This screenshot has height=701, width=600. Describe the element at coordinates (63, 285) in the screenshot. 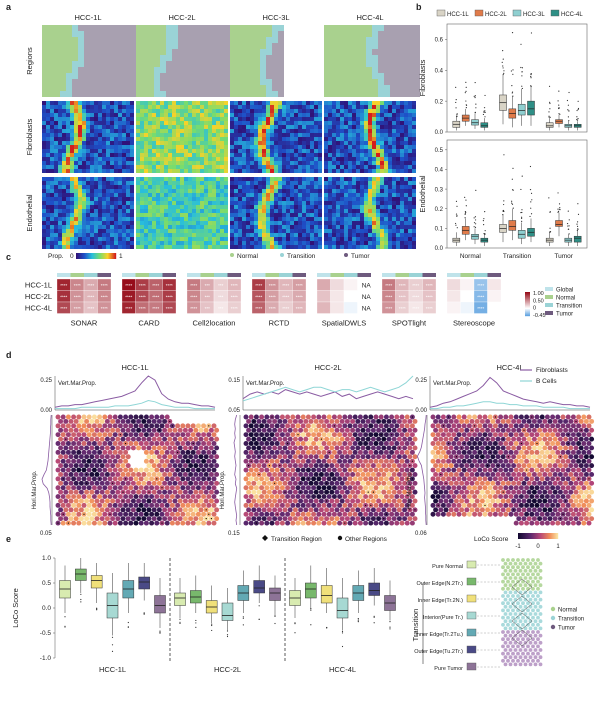

I see `significance-stars: ****` at that location.